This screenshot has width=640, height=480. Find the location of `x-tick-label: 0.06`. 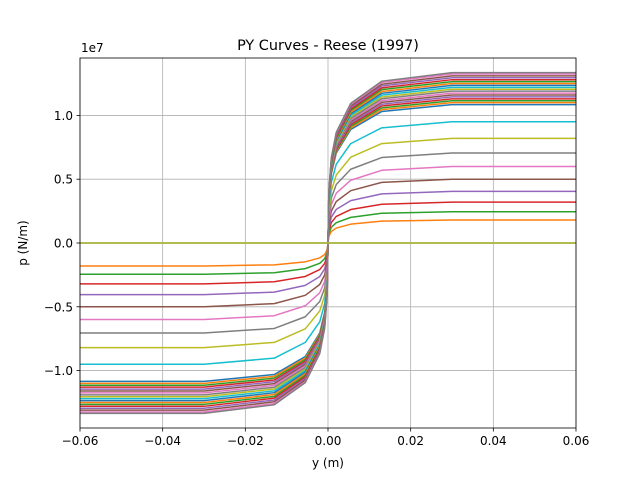

x-tick-label: 0.06 is located at coordinates (576, 441).